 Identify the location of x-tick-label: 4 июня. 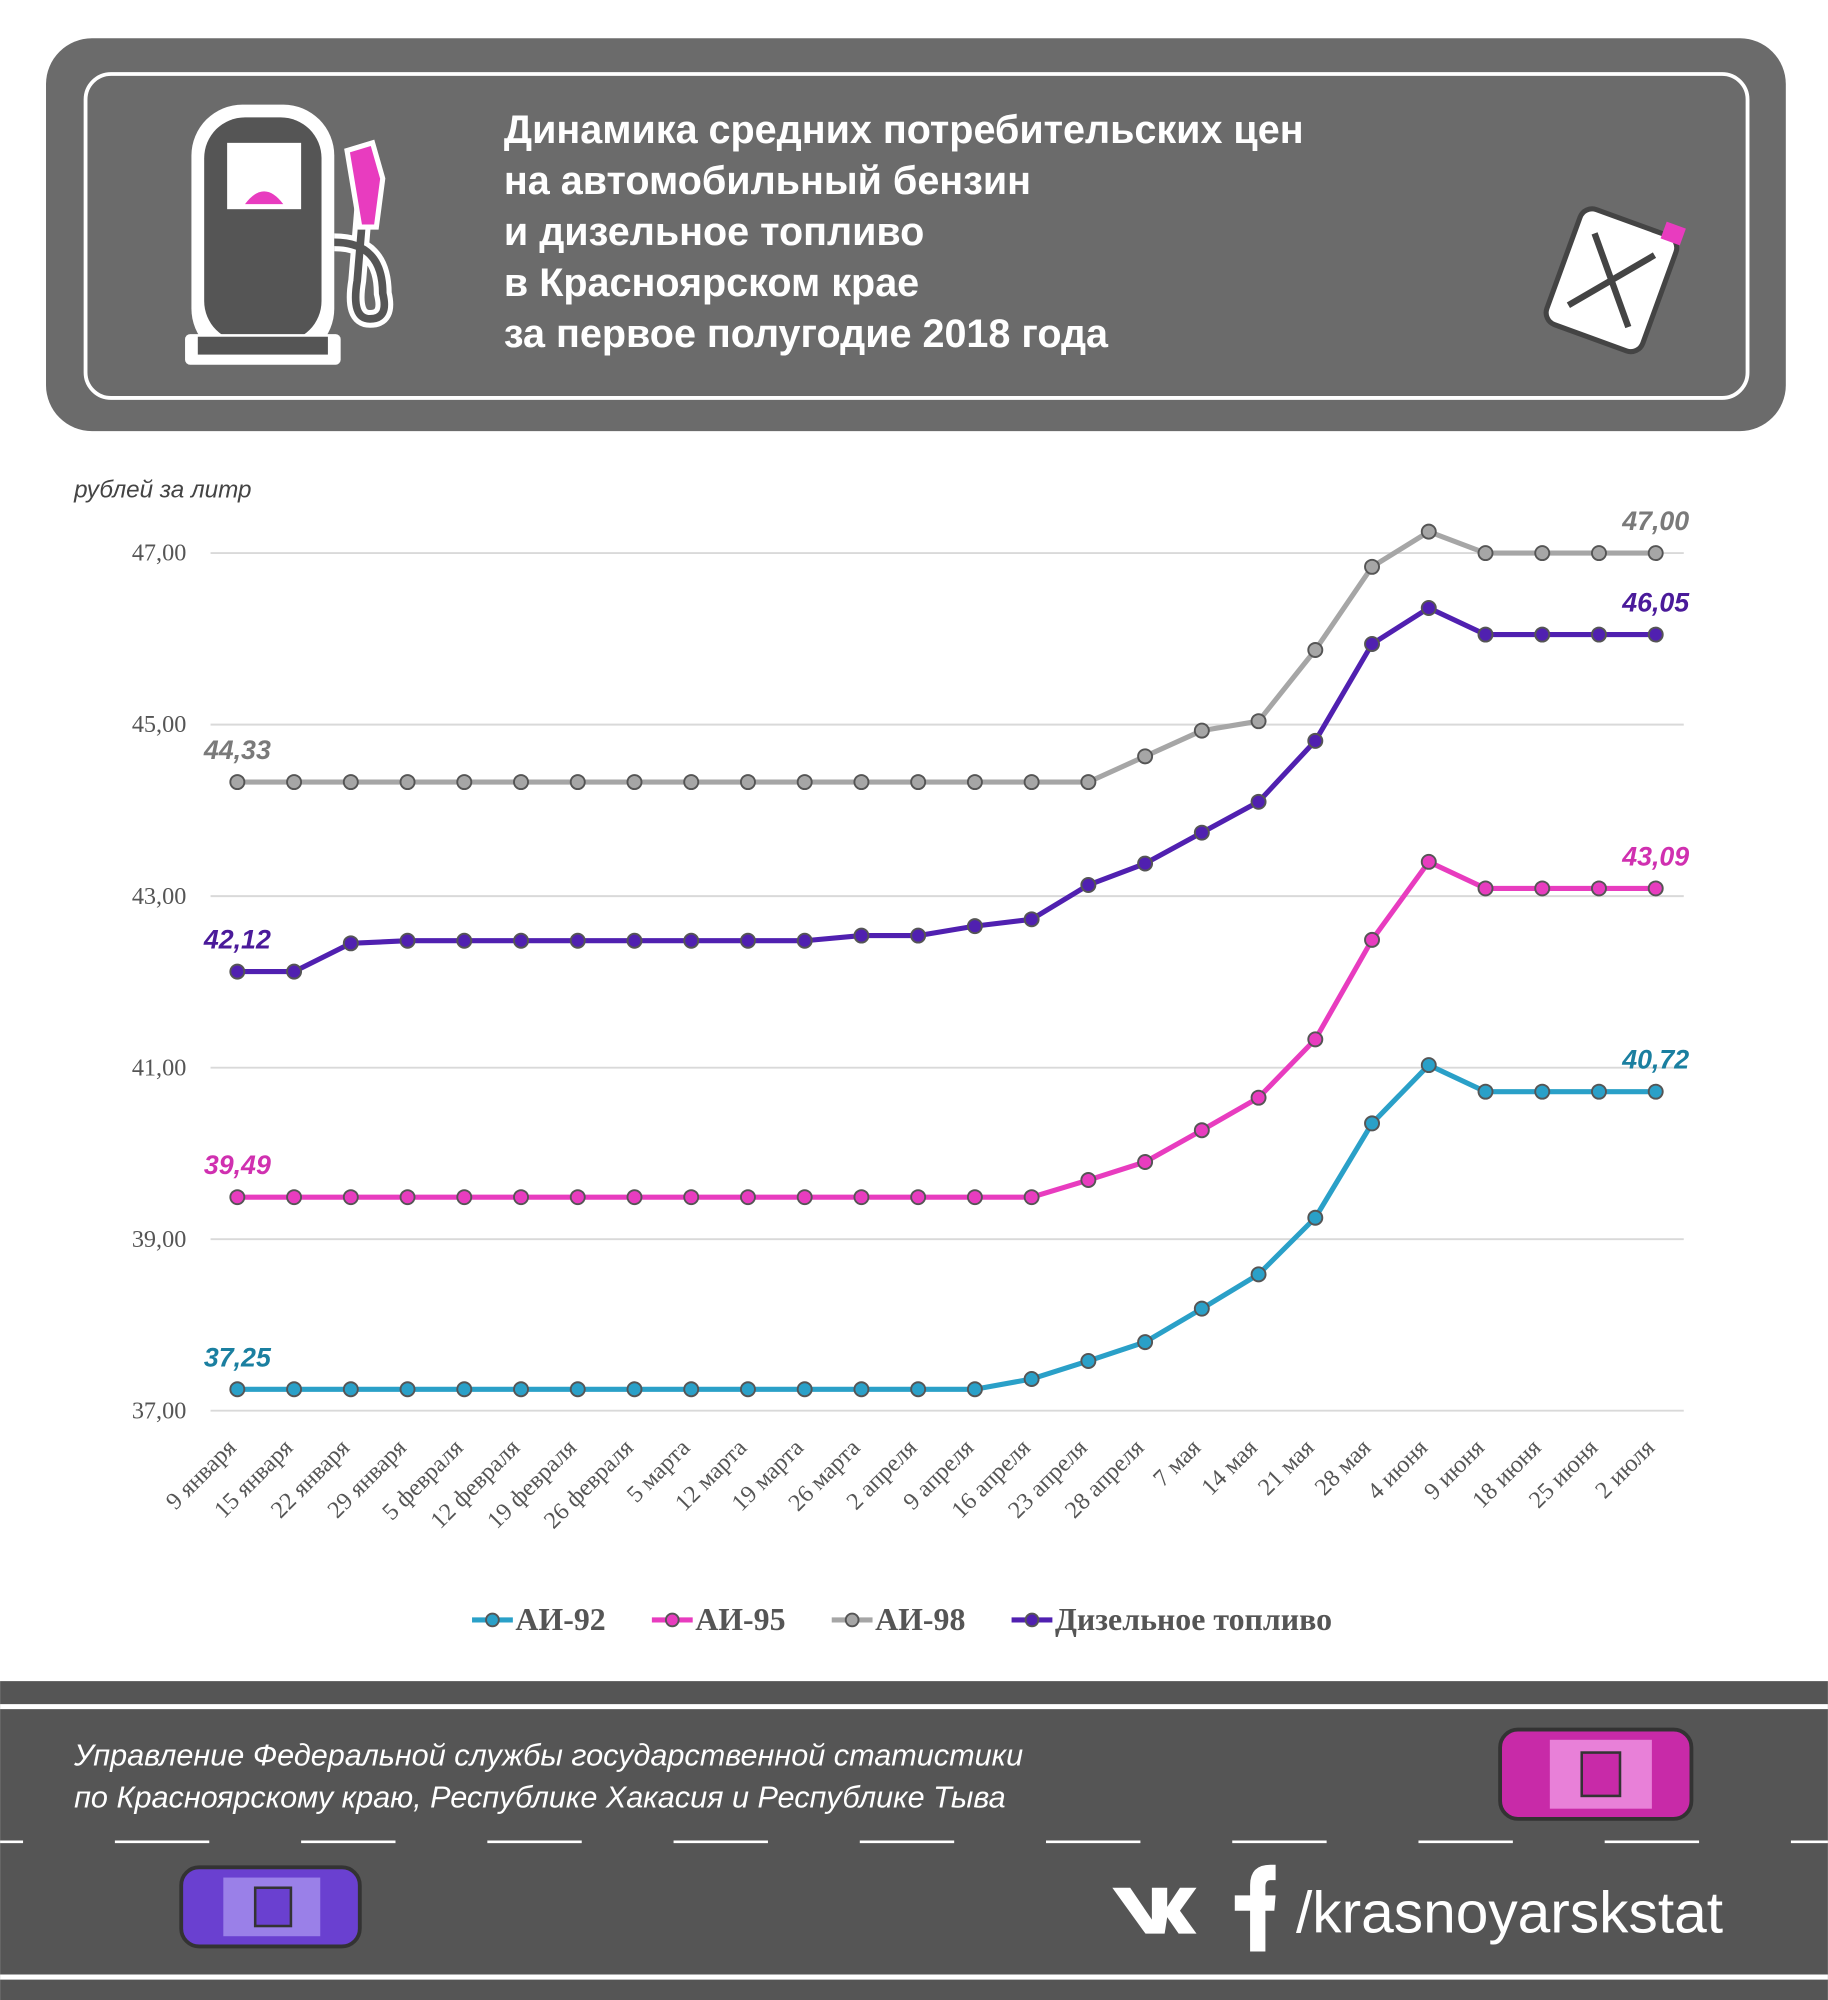
(1397, 1469).